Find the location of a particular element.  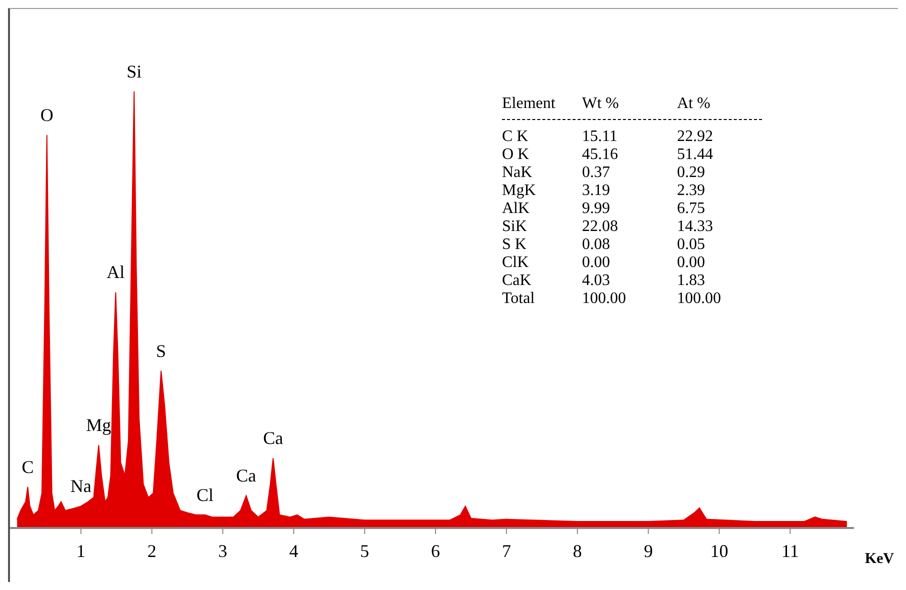

annotation: Na is located at coordinates (81, 486).